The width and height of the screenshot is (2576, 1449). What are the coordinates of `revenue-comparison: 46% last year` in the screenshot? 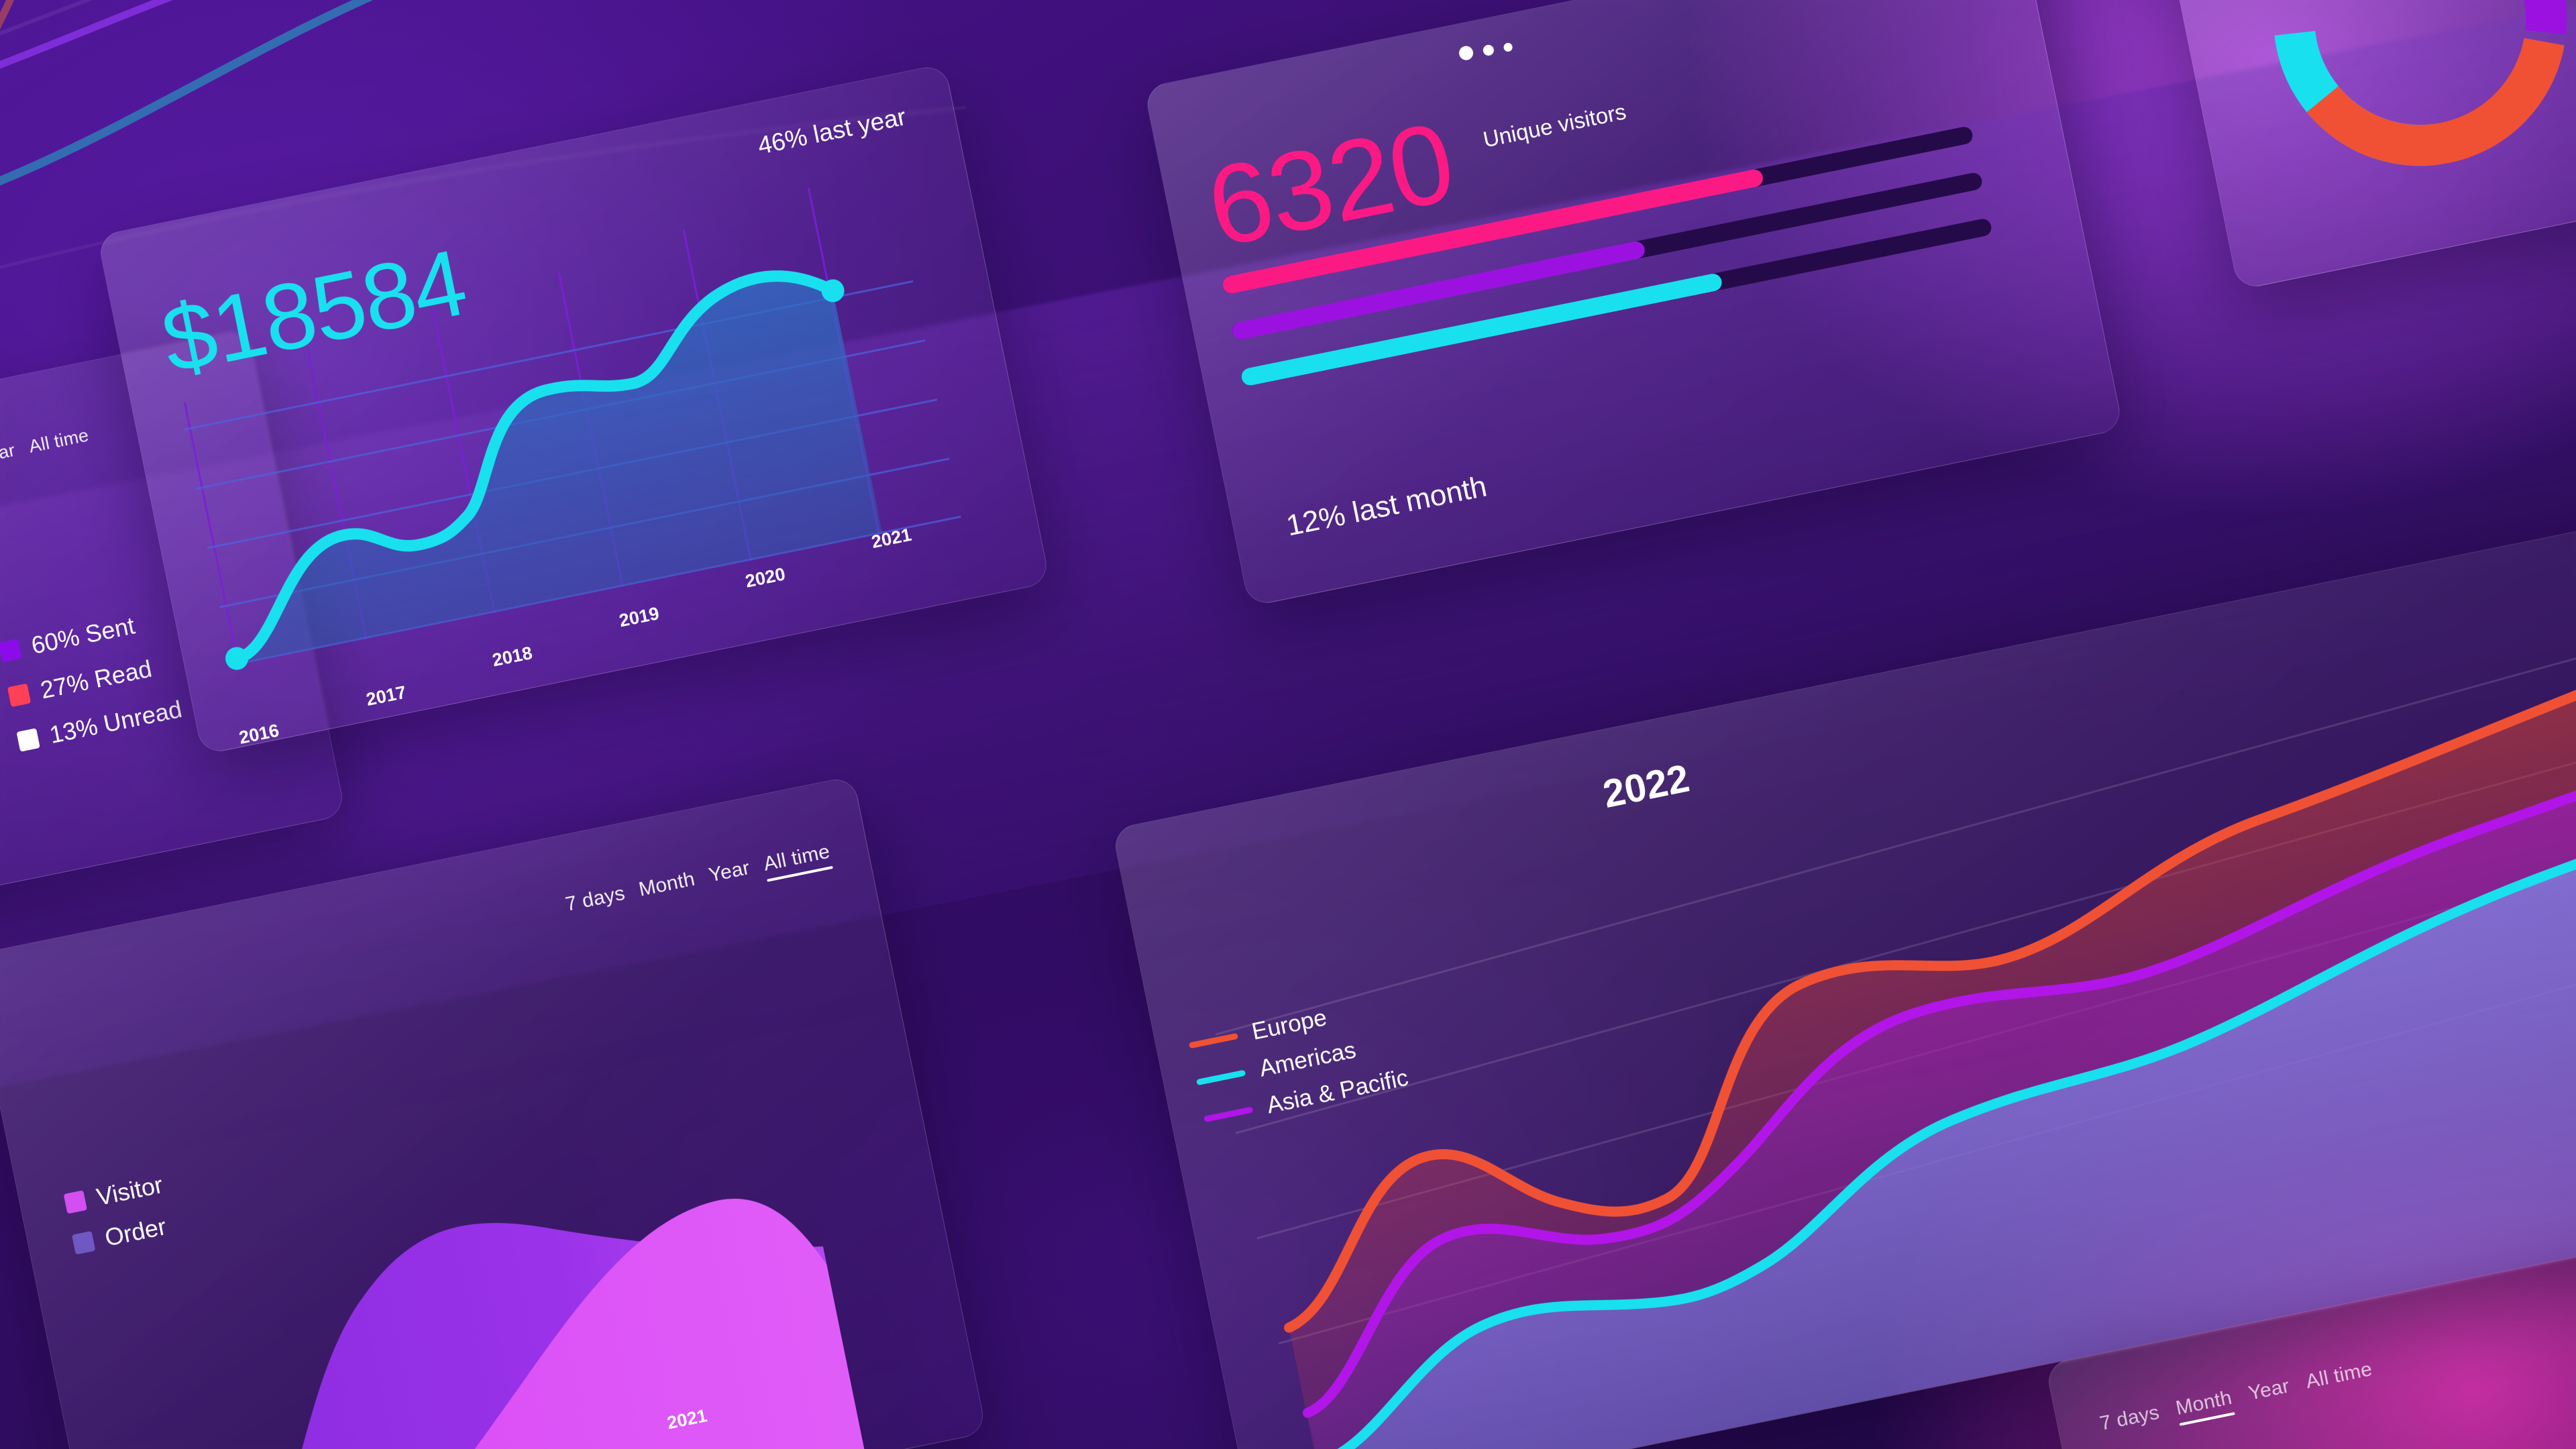 It's located at (831, 131).